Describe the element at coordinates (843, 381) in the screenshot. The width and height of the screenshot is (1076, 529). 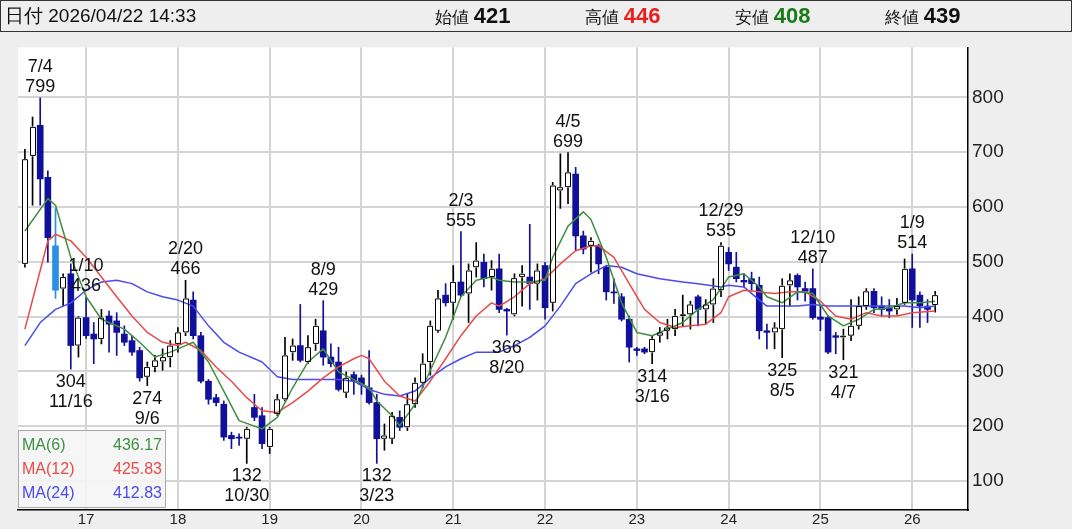
I see `annotation: 321 4/7` at that location.